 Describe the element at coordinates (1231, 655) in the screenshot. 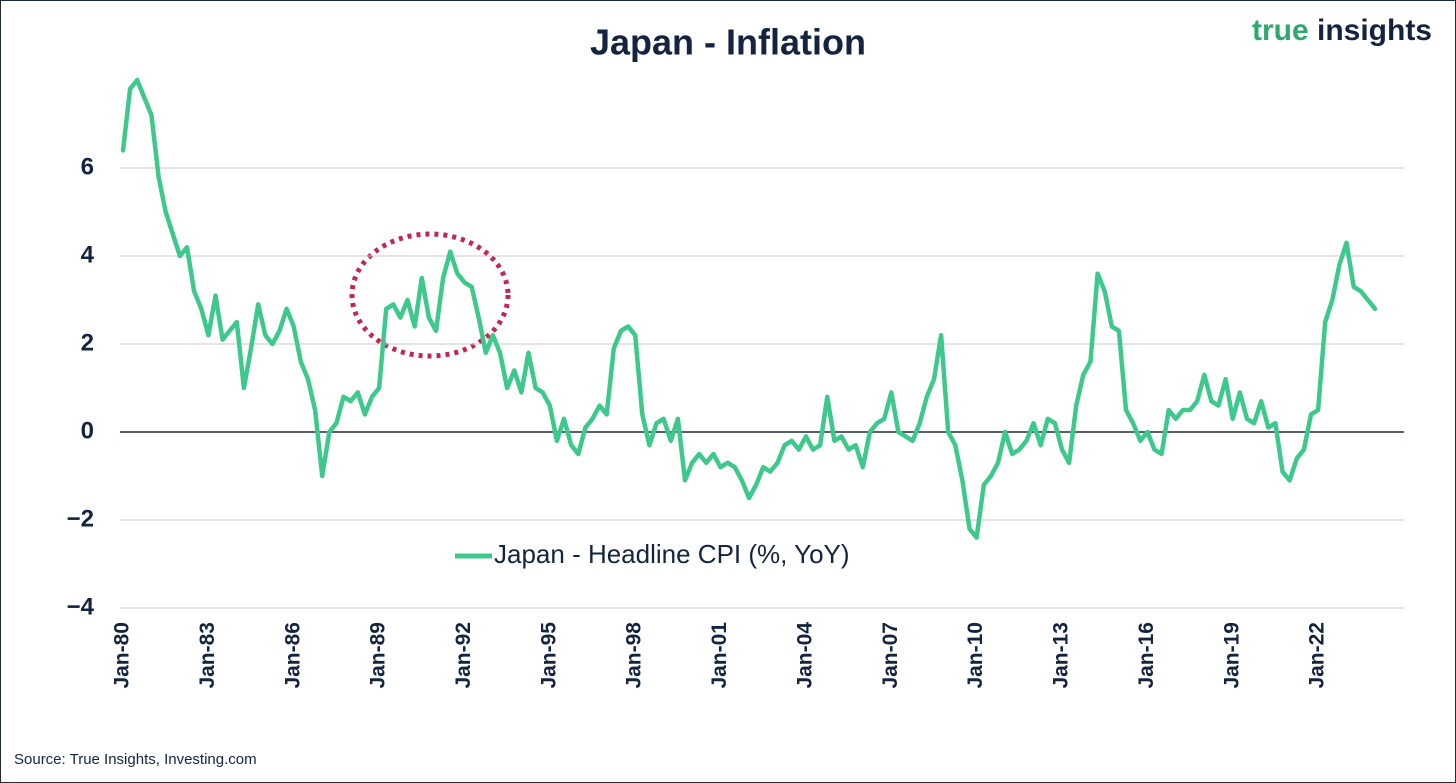

I see `x-tick-label: Jan-19` at that location.